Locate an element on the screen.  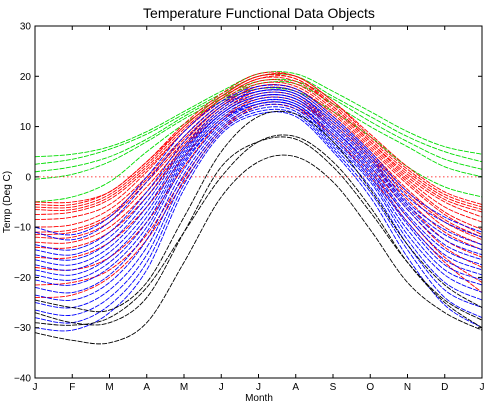
chart-title: Temperature Functional Data Objects is located at coordinates (259, 13).